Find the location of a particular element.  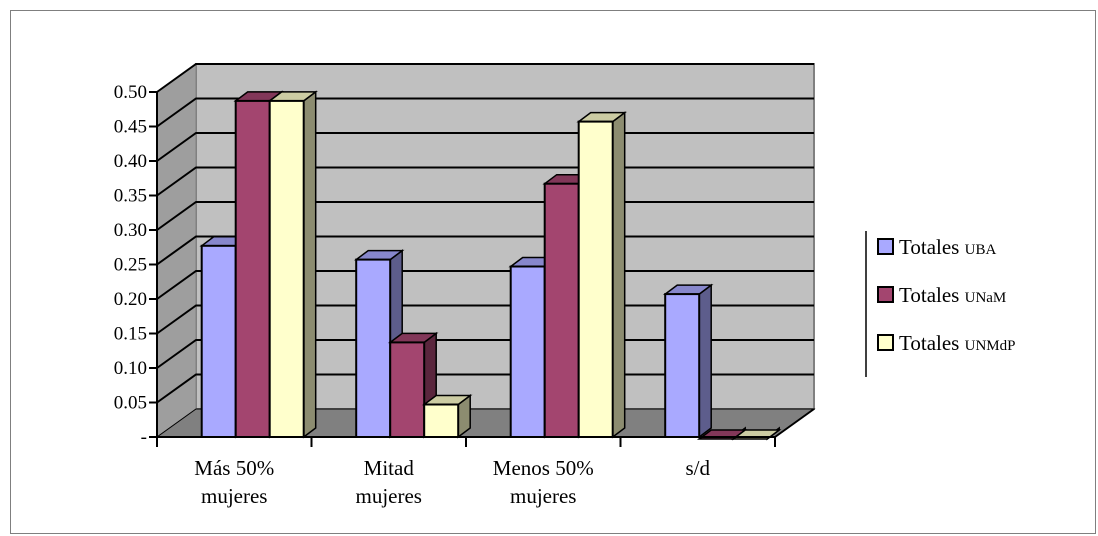

legend-item: Totales UBA is located at coordinates (936, 247).